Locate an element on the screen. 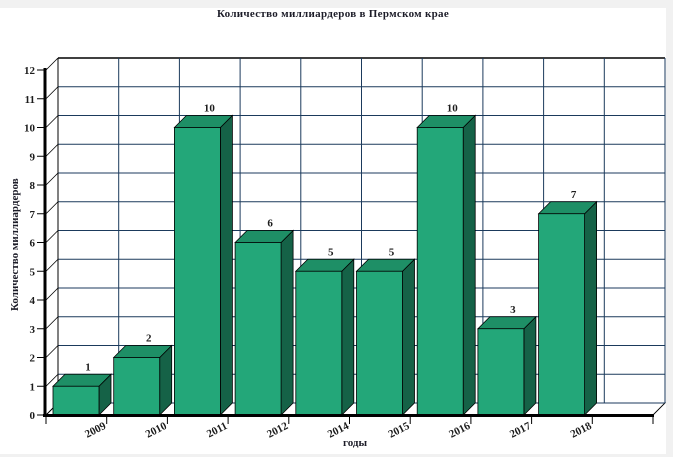 This screenshot has width=673, height=457. y-tick-label: 4 is located at coordinates (33, 301).